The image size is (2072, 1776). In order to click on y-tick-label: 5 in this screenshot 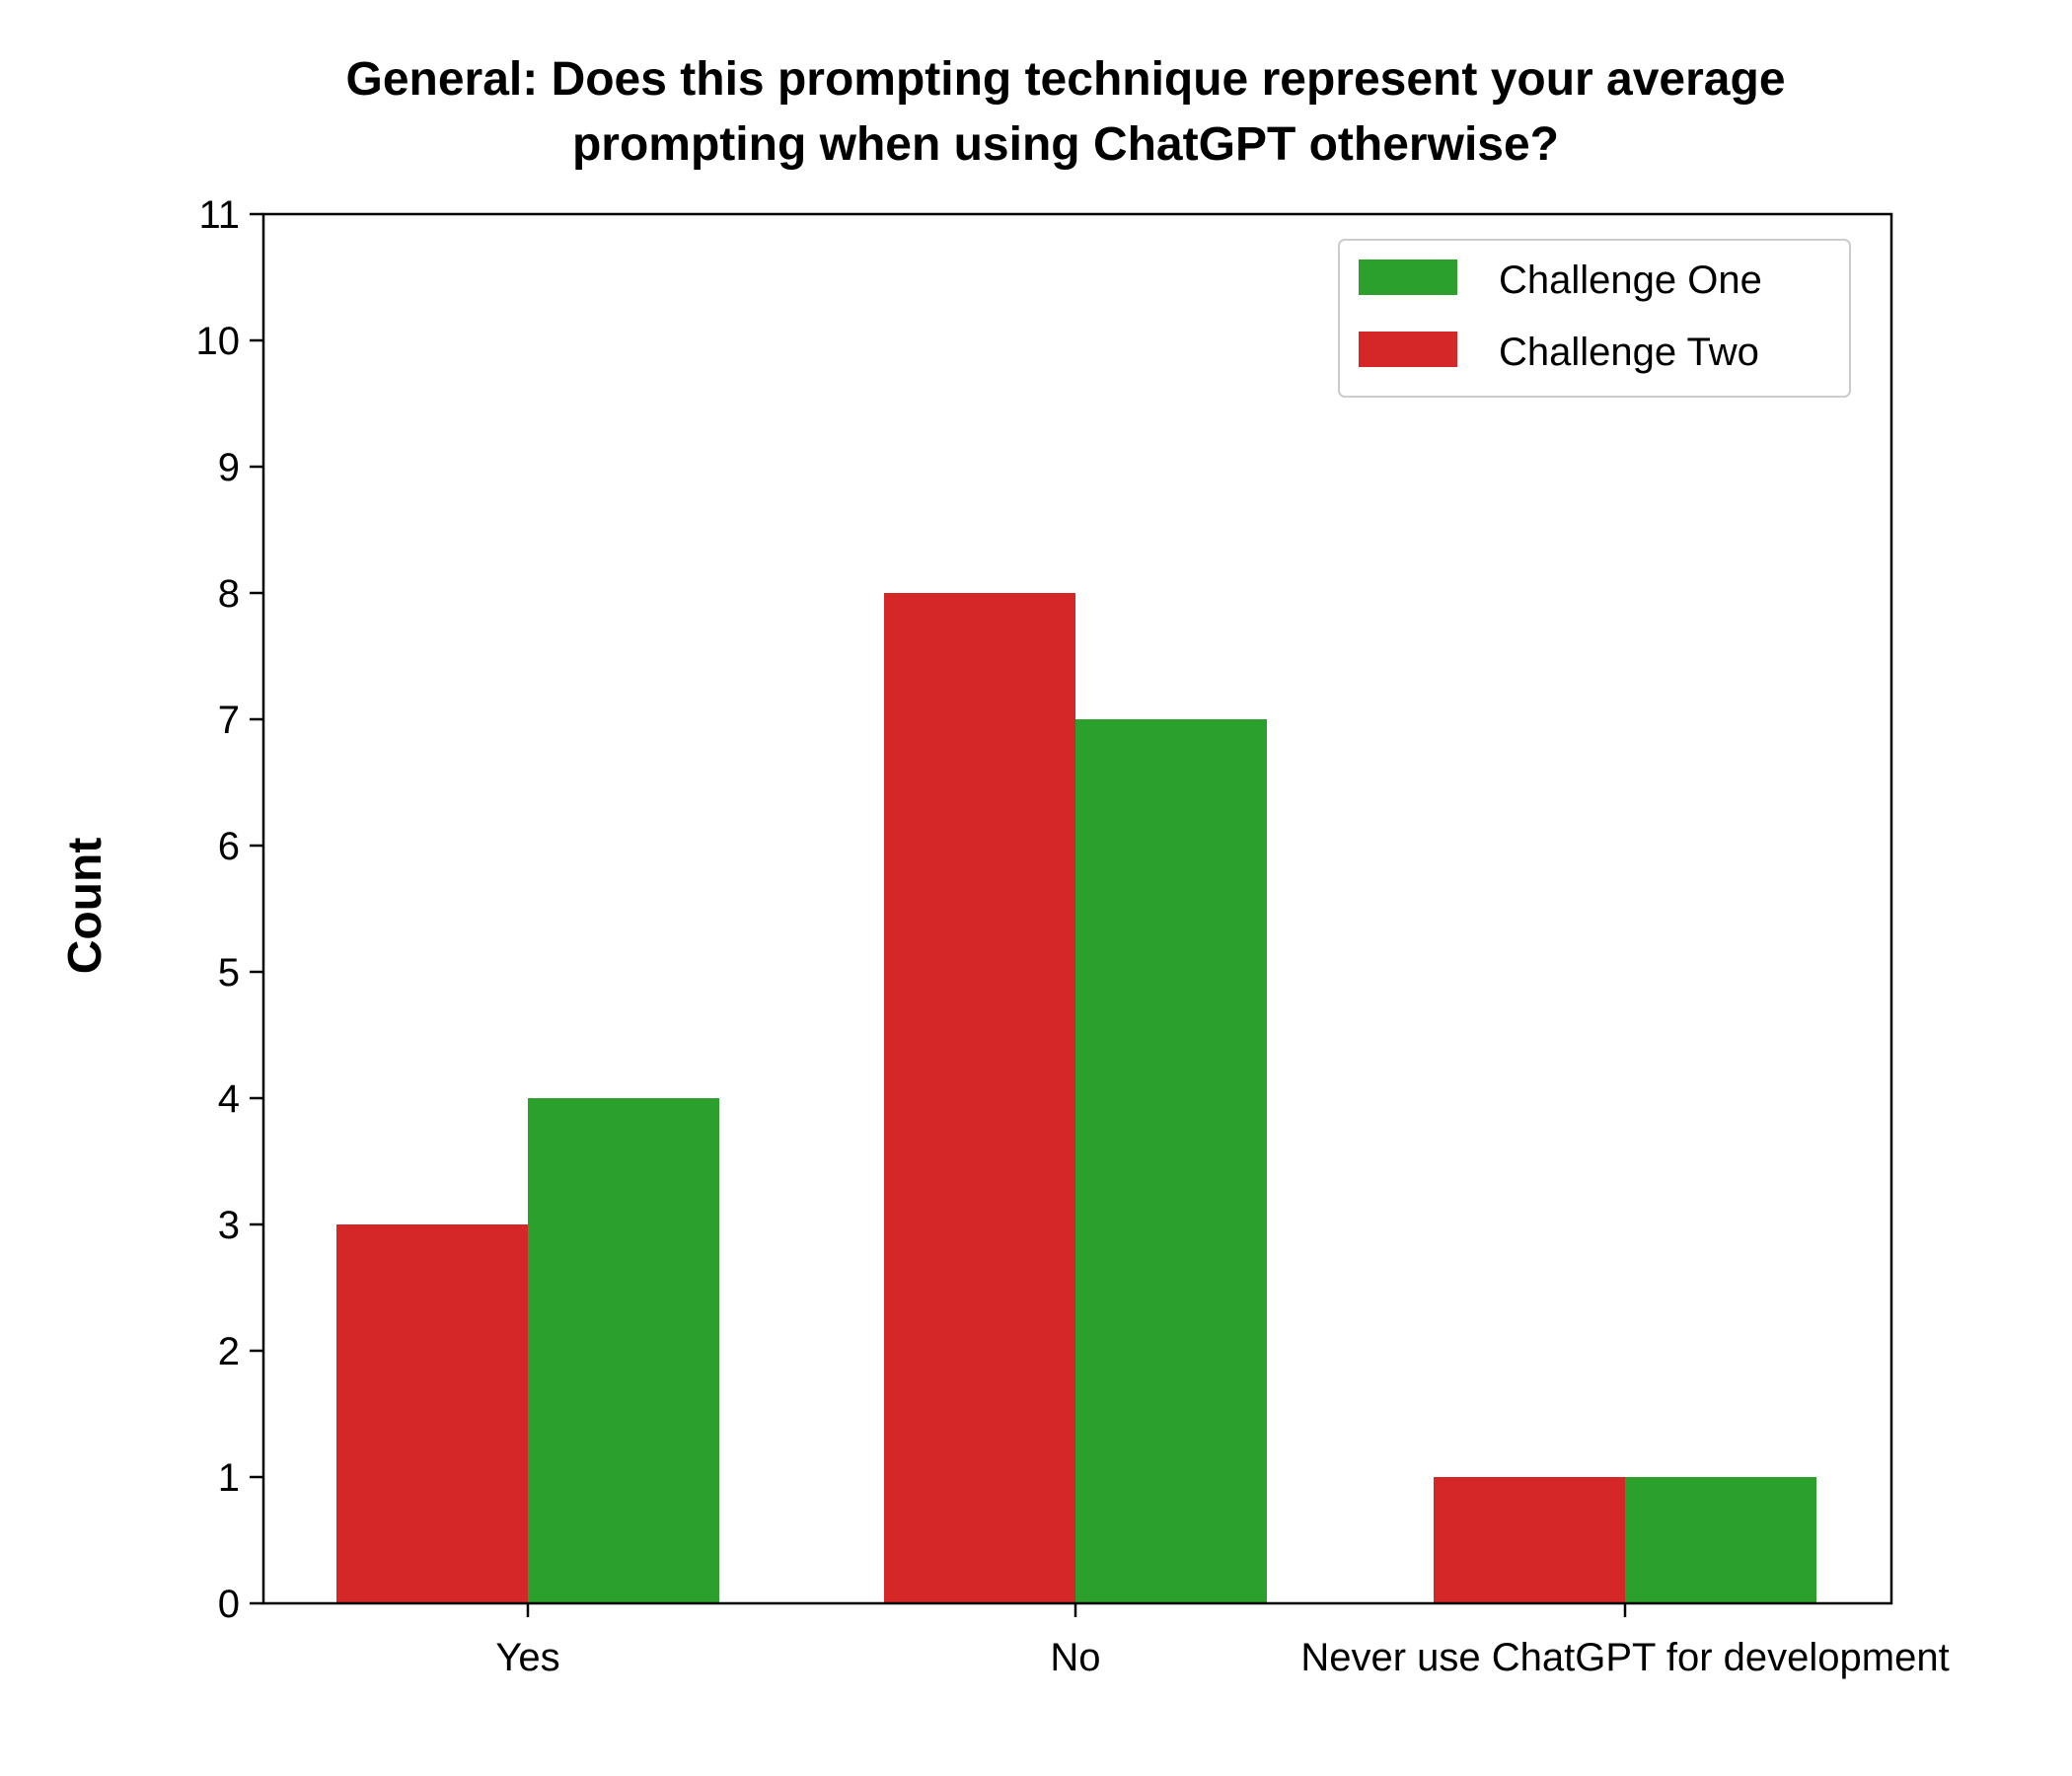, I will do `click(229, 973)`.